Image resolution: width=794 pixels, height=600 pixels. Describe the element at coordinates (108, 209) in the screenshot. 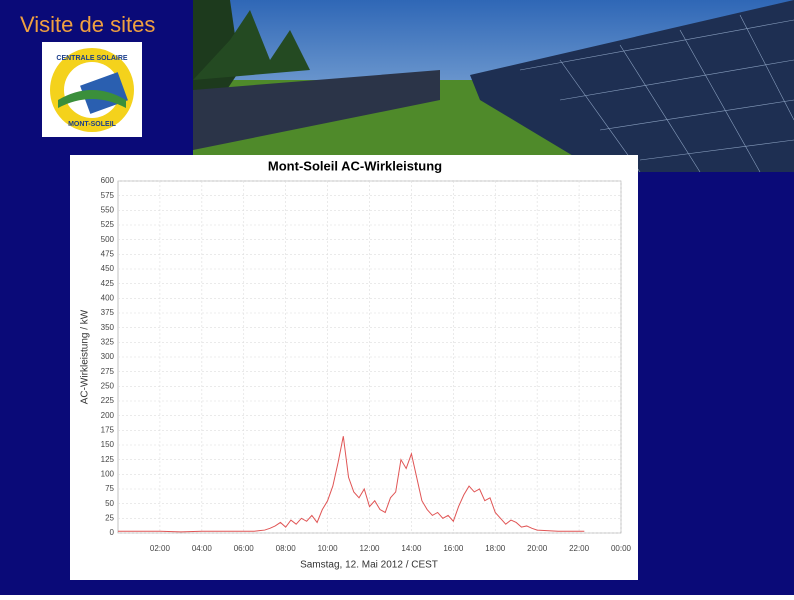

I see `y-tick-label: 550` at that location.